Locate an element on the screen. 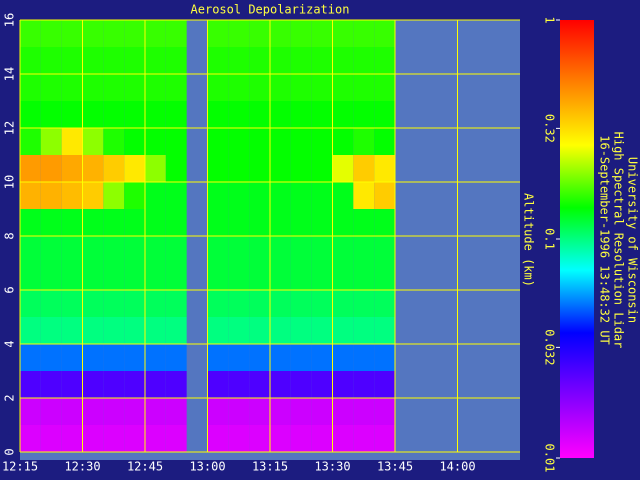 The height and width of the screenshot is (480, 640). colorbar-tick-label: 0.01 is located at coordinates (550, 458).